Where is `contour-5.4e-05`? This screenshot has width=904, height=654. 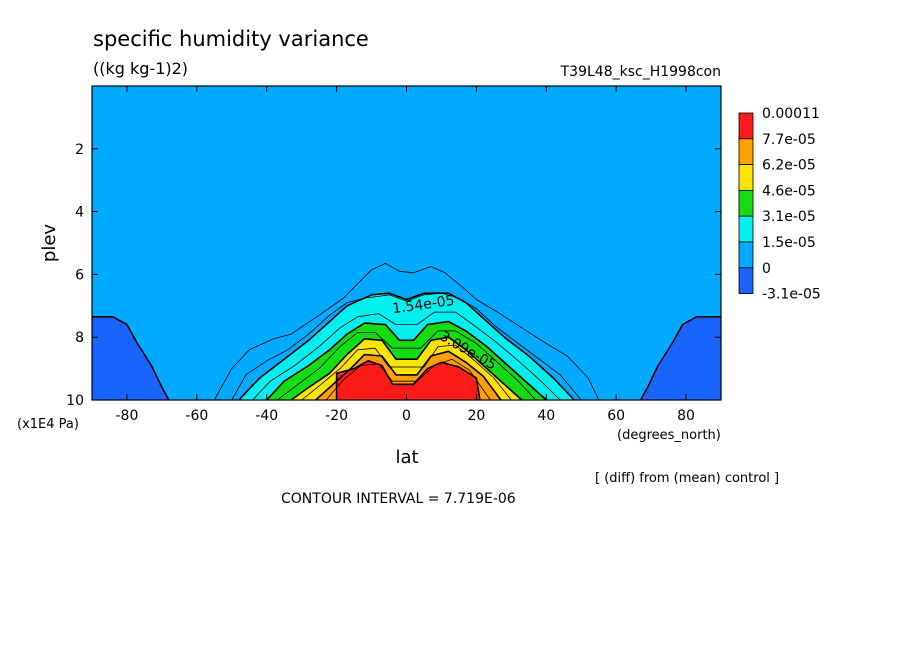
contour-5.4e-05 is located at coordinates (406, 372).